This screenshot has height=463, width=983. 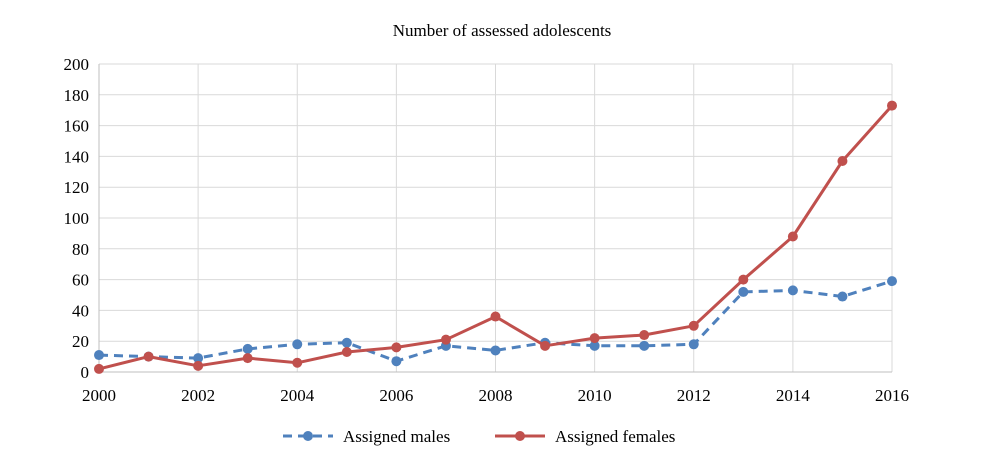 I want to click on legend-label: Assigned females, so click(x=615, y=436).